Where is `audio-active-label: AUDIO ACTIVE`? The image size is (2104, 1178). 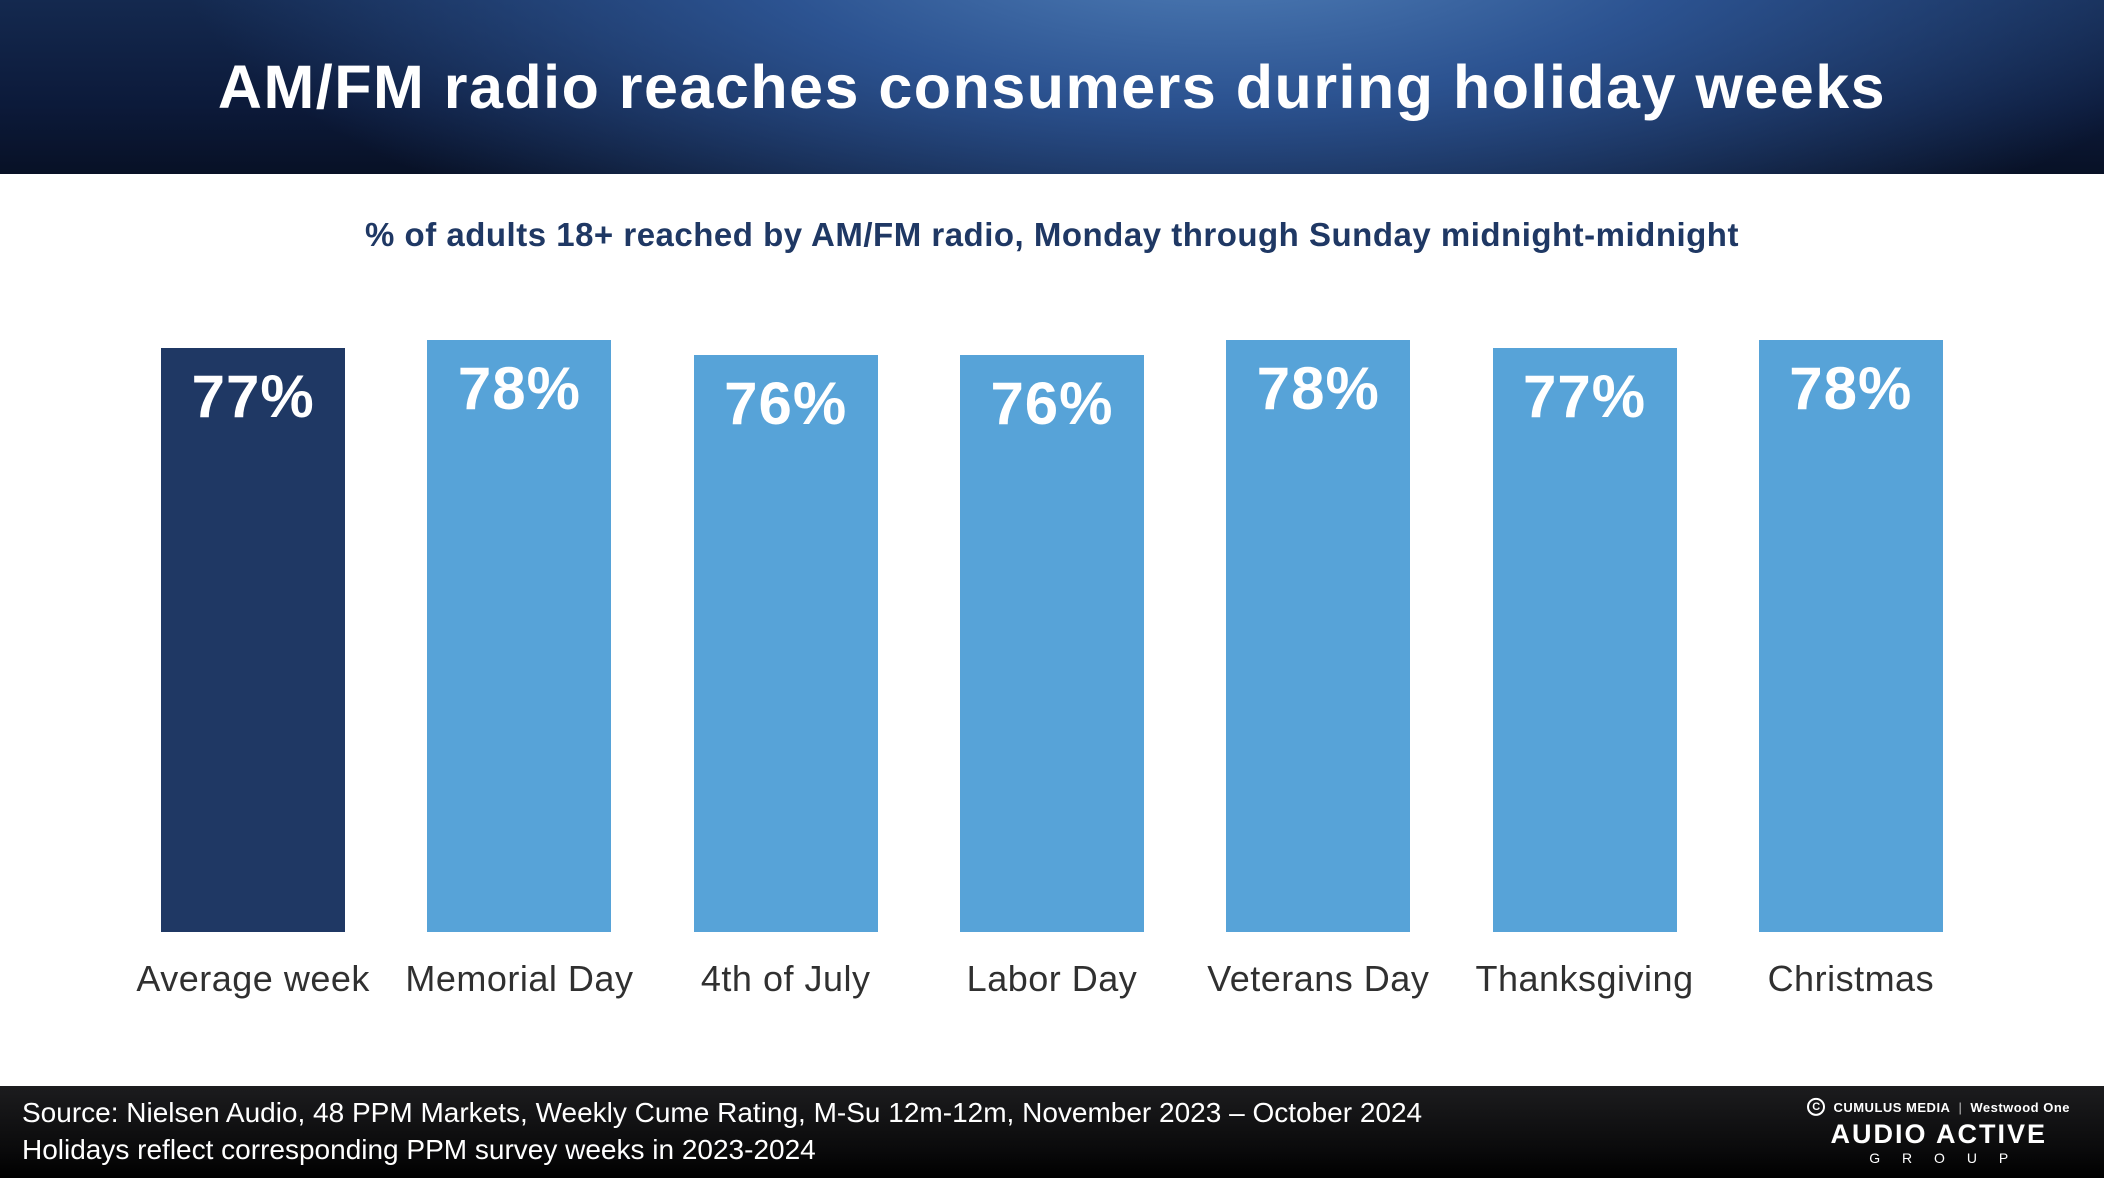
audio-active-label: AUDIO ACTIVE is located at coordinates (1938, 1133).